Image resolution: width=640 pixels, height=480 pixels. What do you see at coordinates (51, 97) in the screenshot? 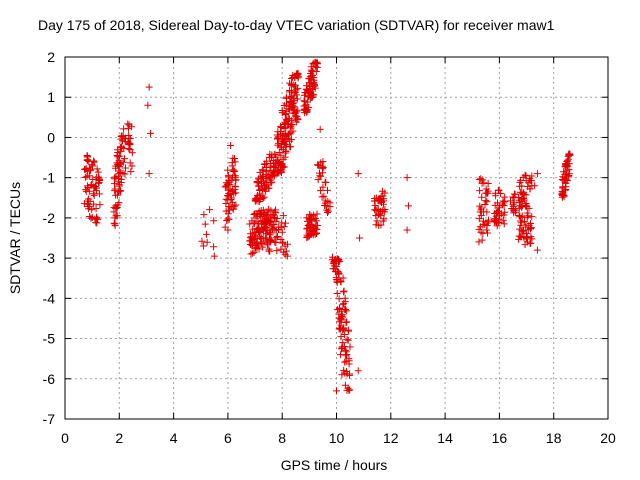
I see `y-tick-label: 1` at bounding box center [51, 97].